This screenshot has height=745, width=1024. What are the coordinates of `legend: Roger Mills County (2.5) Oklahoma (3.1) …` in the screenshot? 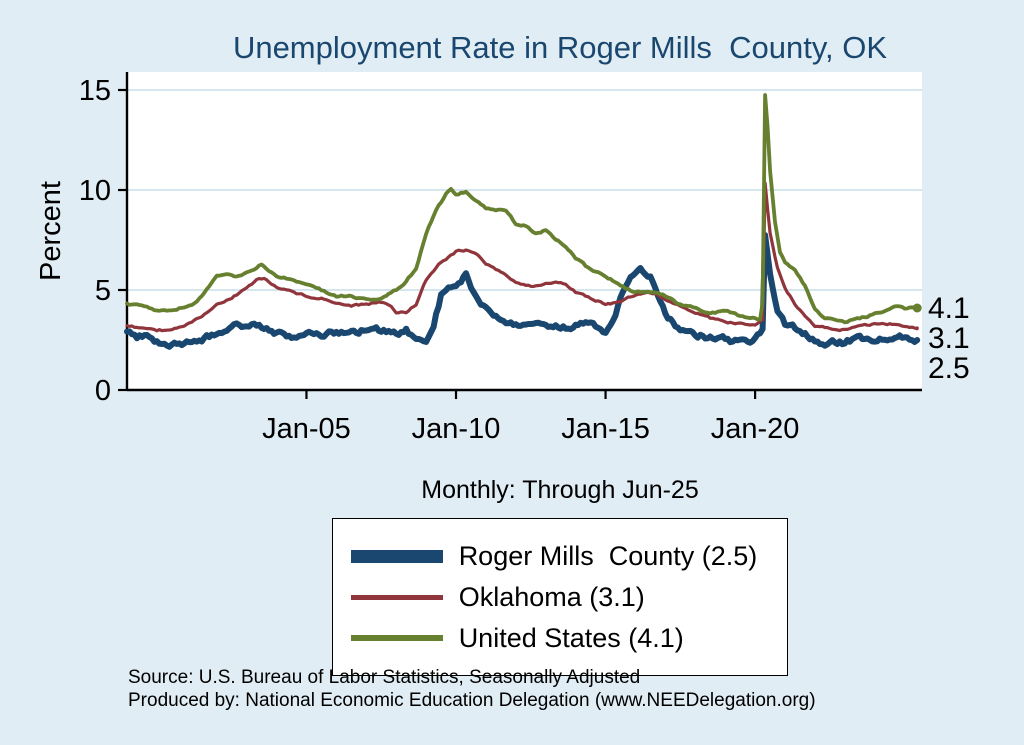 It's located at (560, 597).